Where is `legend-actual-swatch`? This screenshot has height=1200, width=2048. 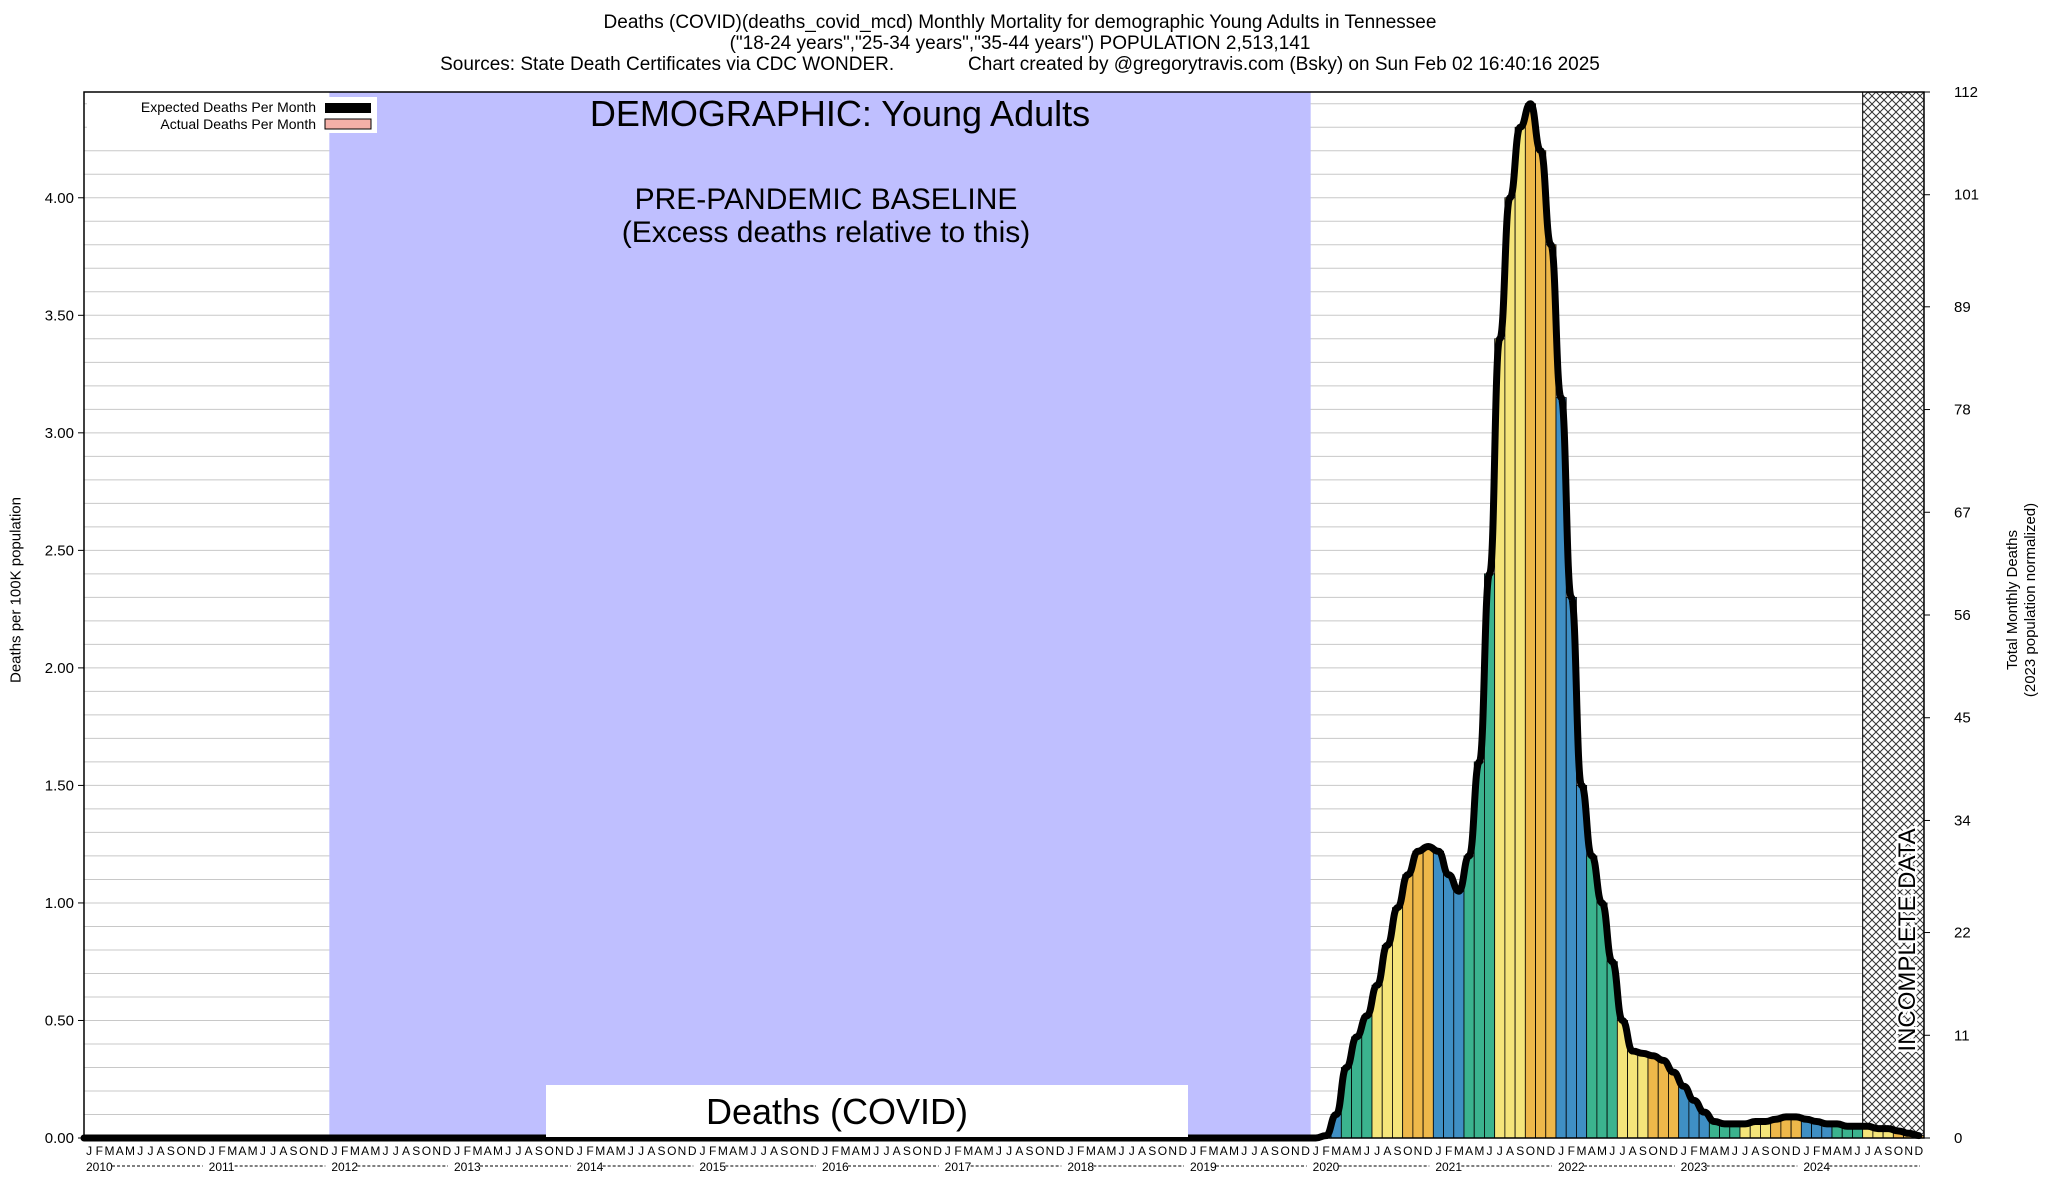 legend-actual-swatch is located at coordinates (348, 124).